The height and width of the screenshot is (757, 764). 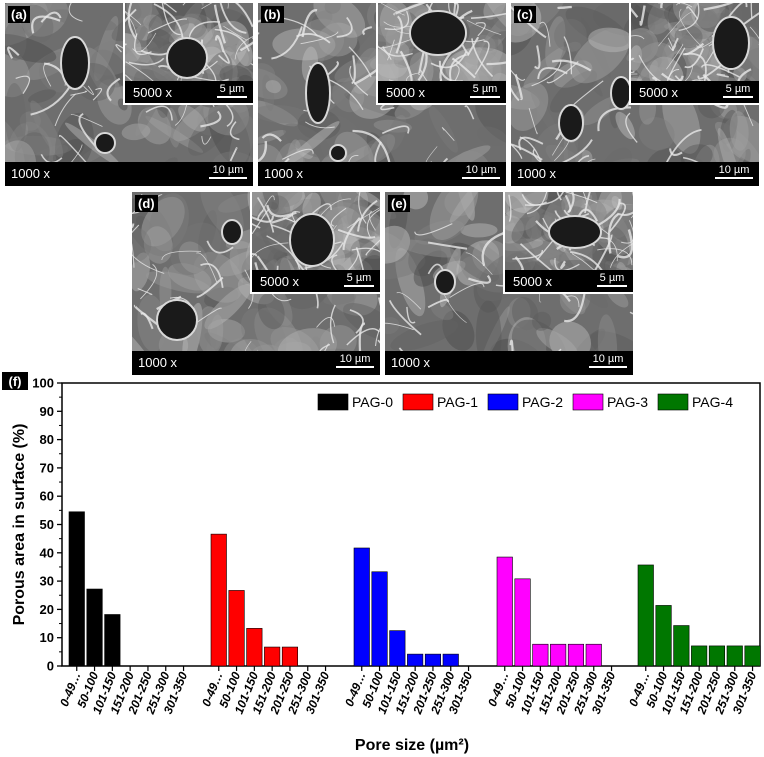 I want to click on legend-label-pag-0: PAG-0, so click(x=372, y=402).